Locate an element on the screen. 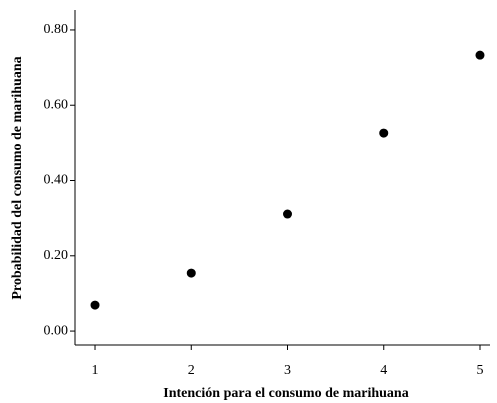 Image resolution: width=497 pixels, height=403 pixels. x-tick-label: 5 is located at coordinates (479, 370).